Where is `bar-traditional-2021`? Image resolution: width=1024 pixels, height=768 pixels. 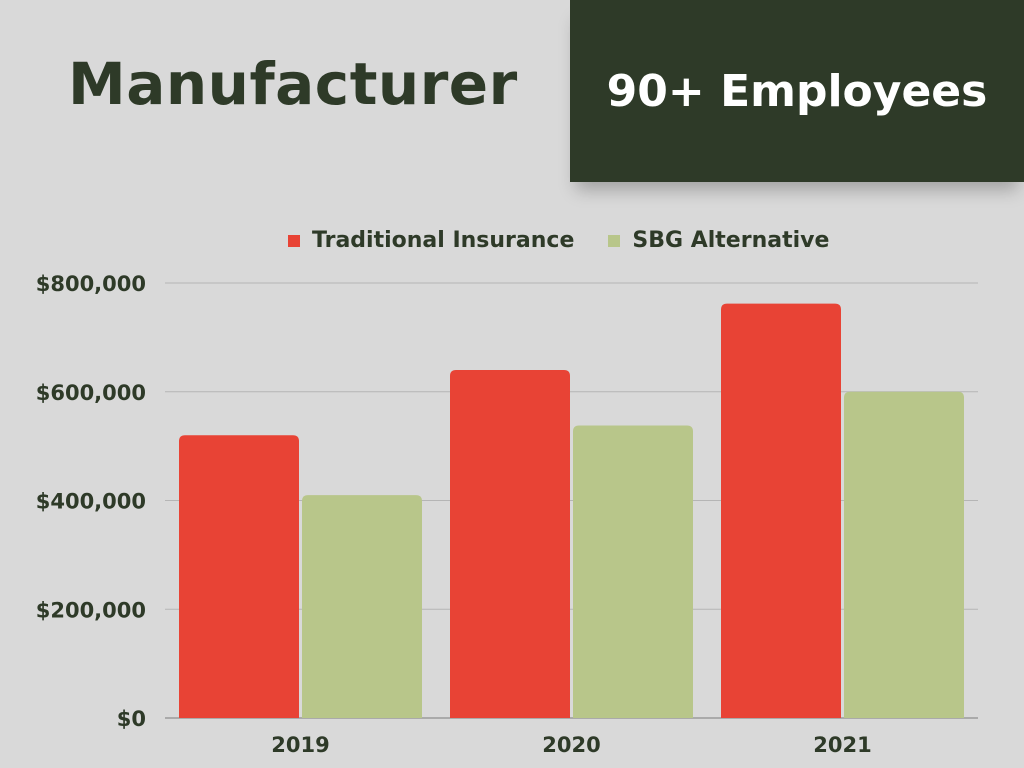
bar-traditional-2021 is located at coordinates (781, 510).